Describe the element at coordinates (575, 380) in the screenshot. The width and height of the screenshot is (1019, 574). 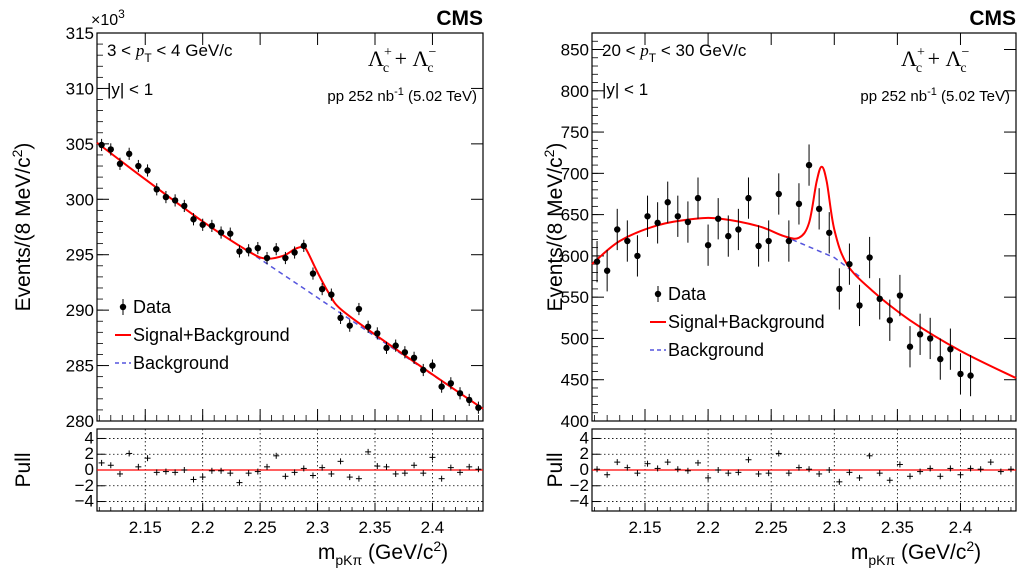
I see `y-tick-label: 450` at that location.